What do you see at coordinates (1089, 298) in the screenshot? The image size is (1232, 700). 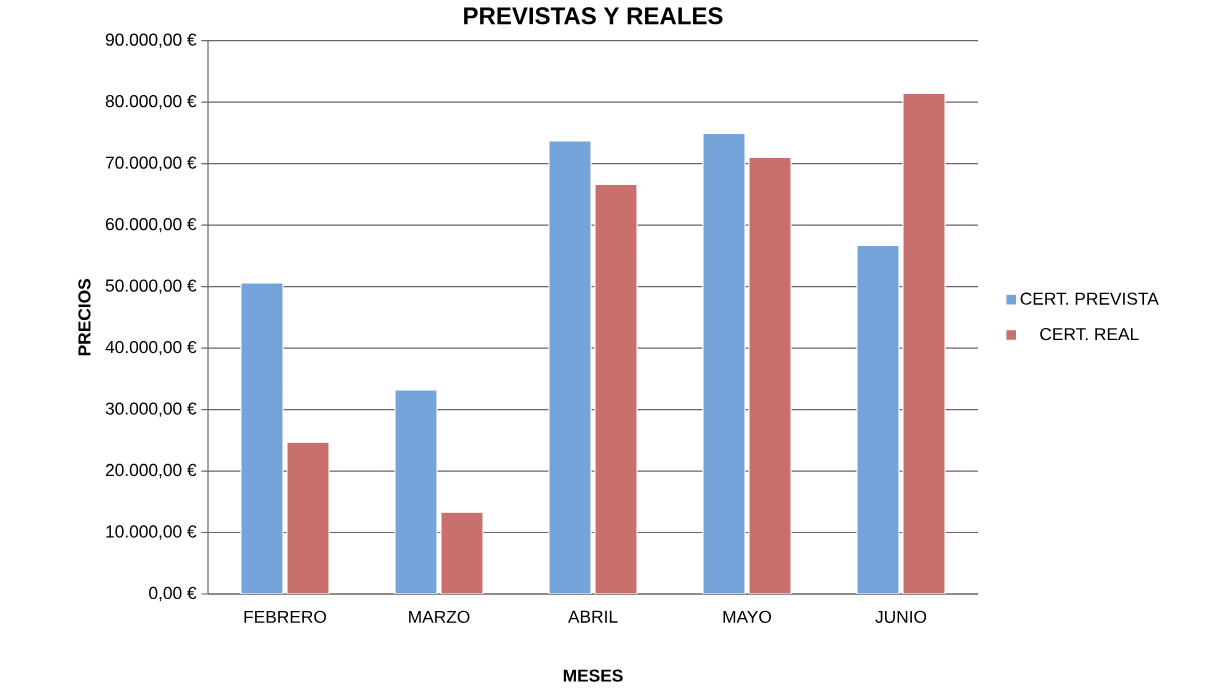 I see `legend-label: CERT. PREVISTA` at bounding box center [1089, 298].